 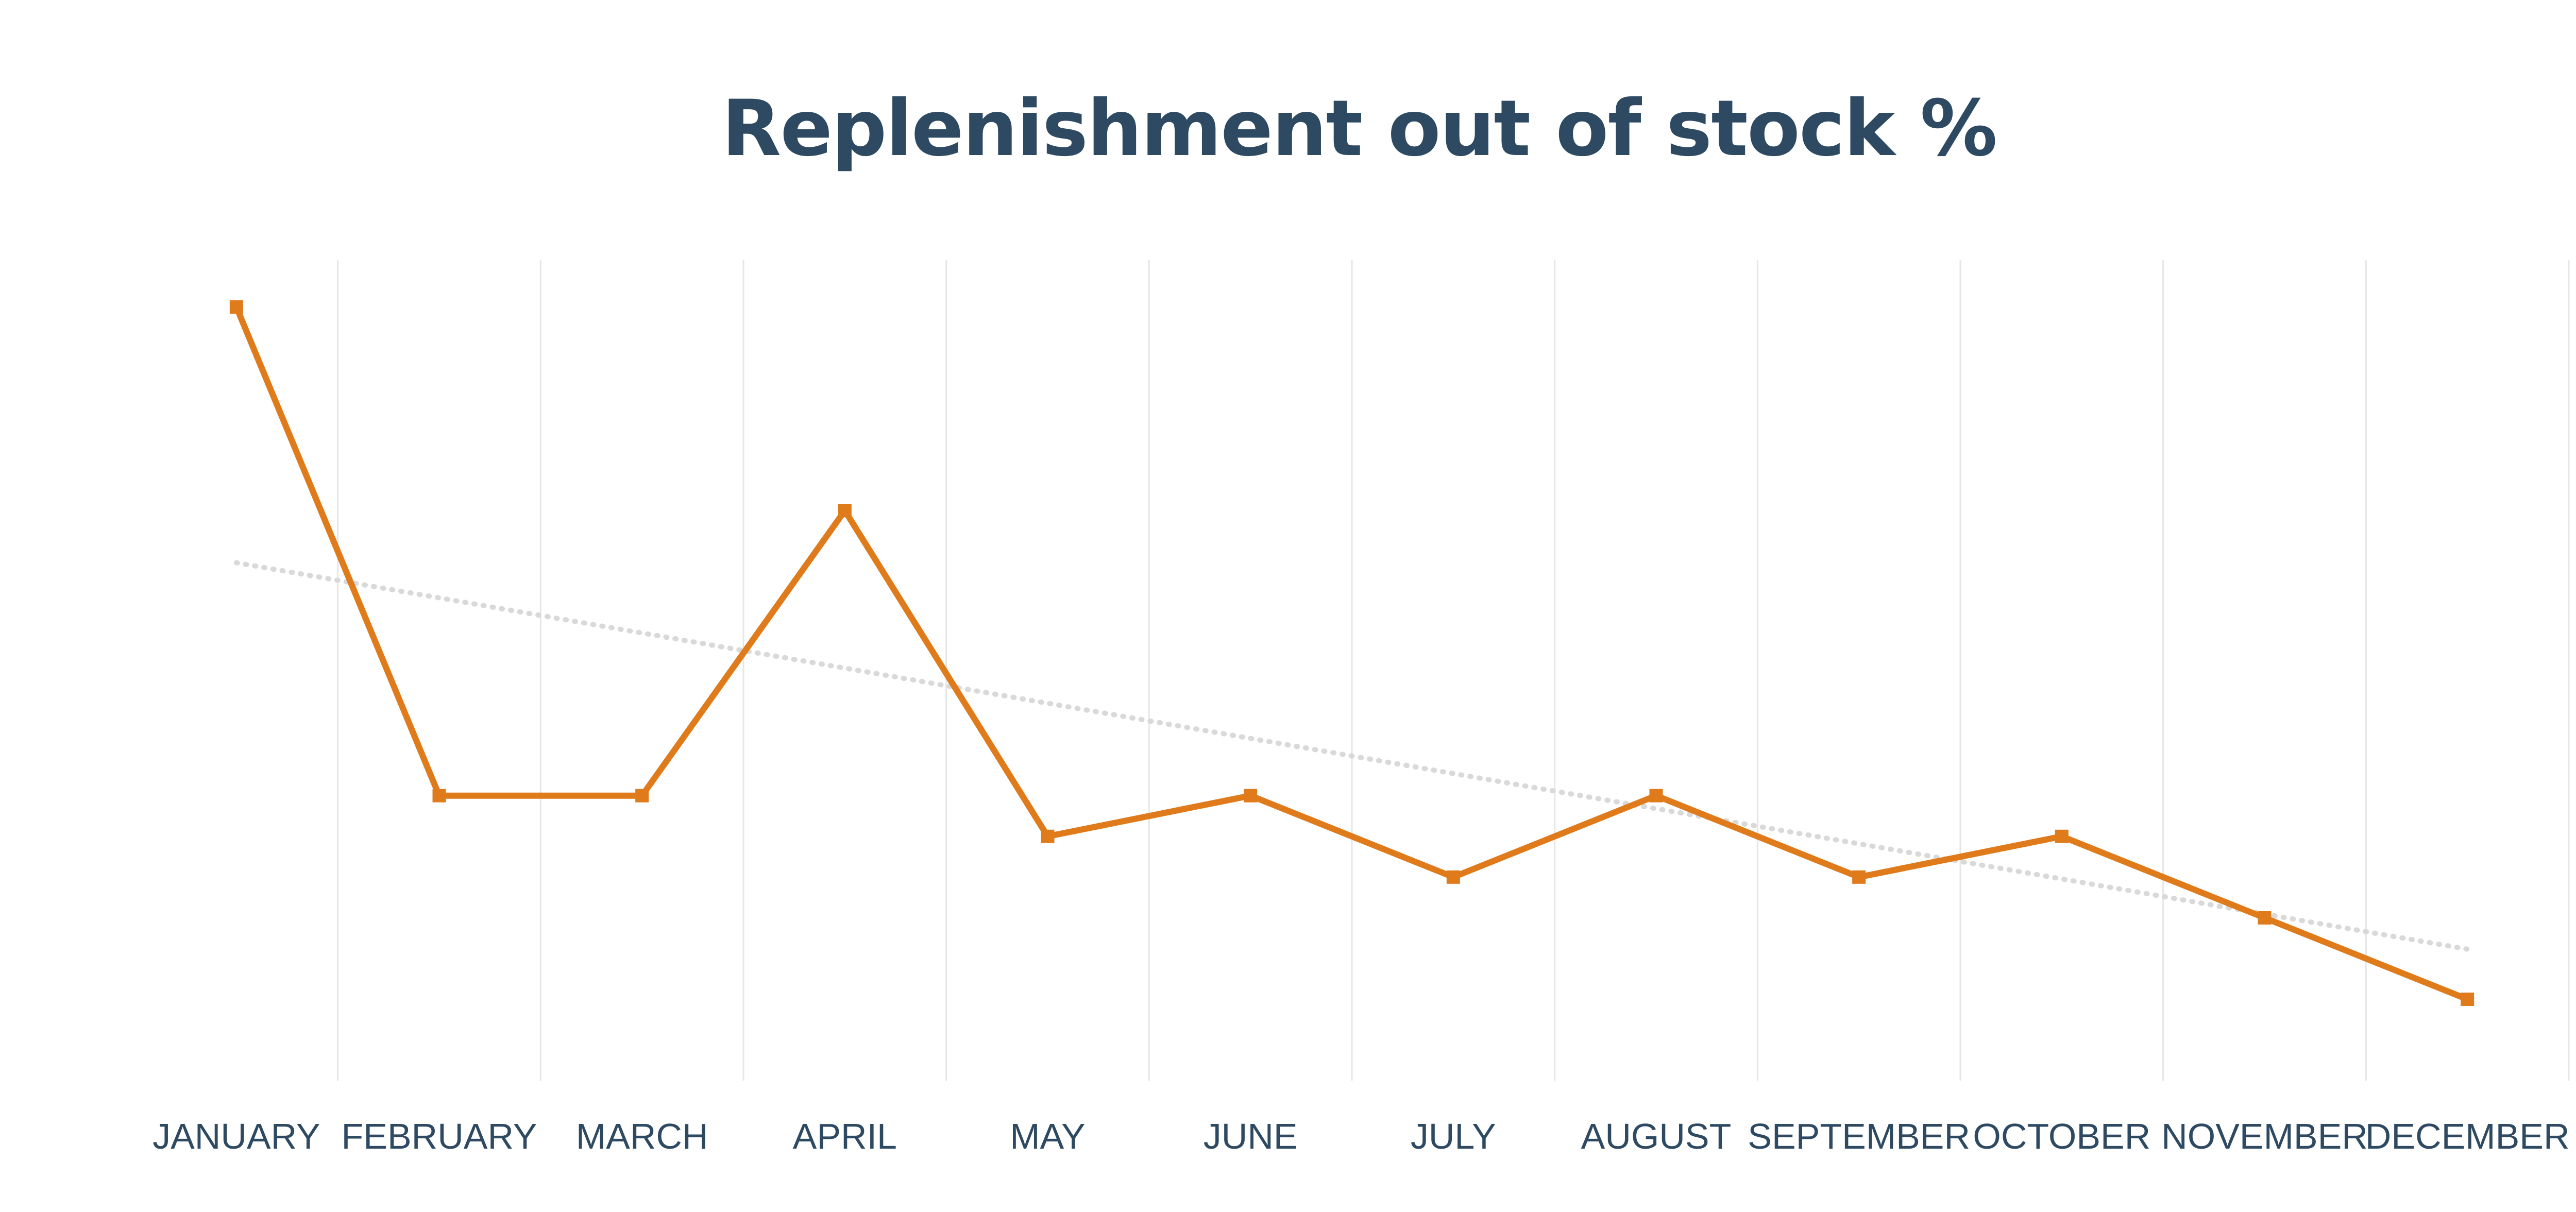 What do you see at coordinates (1359, 129) in the screenshot?
I see `chart-title: Replenishment out of stock %` at bounding box center [1359, 129].